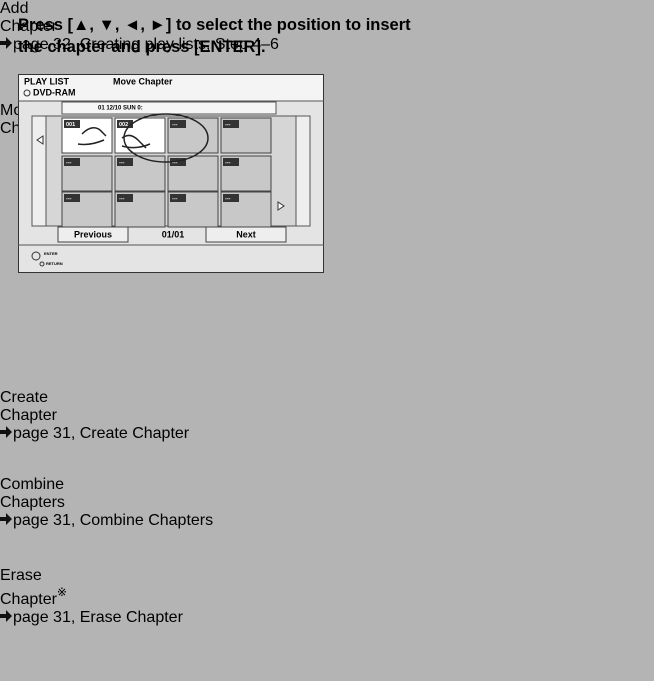  Describe the element at coordinates (27, 93) in the screenshot. I see `disc-icon` at that location.